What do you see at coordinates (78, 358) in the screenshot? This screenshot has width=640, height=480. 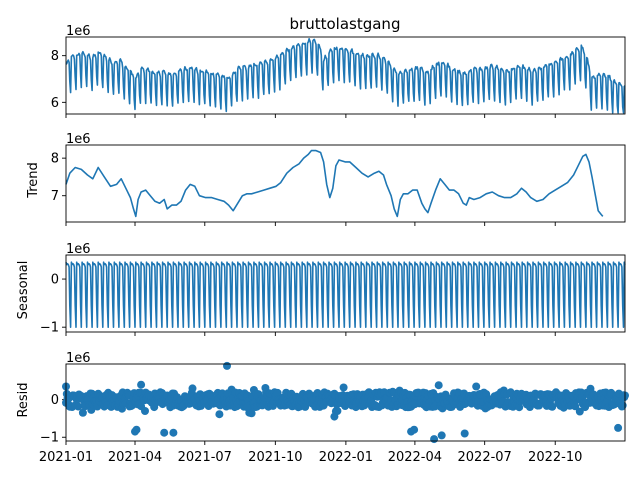 I see `offset-label-resid: 1e6` at bounding box center [78, 358].